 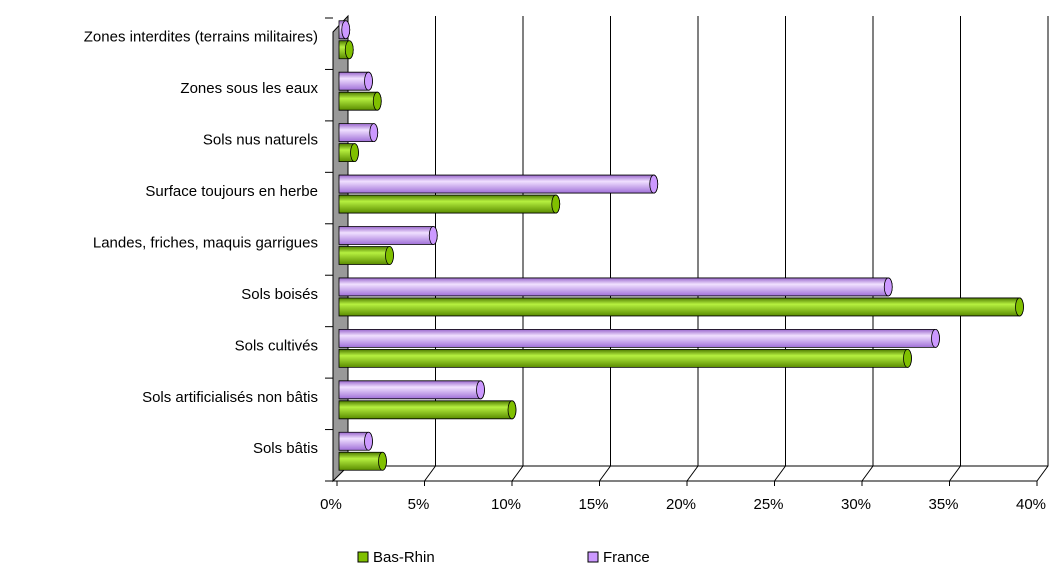 What do you see at coordinates (1031, 504) in the screenshot?
I see `x-tick-label: 40%` at bounding box center [1031, 504].